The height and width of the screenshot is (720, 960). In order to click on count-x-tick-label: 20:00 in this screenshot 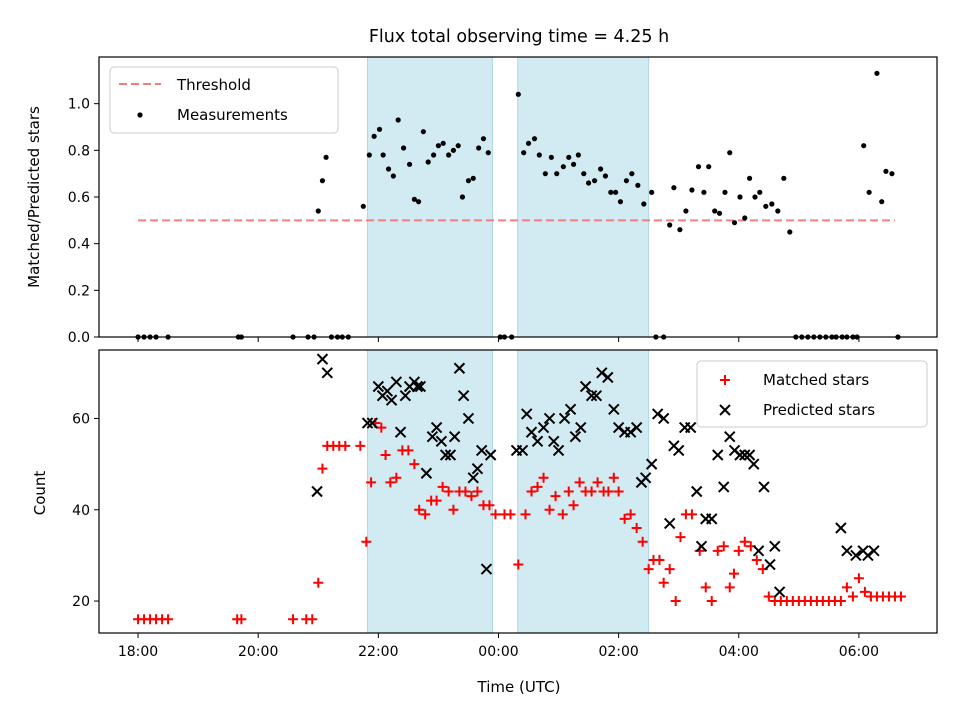, I will do `click(258, 652)`.